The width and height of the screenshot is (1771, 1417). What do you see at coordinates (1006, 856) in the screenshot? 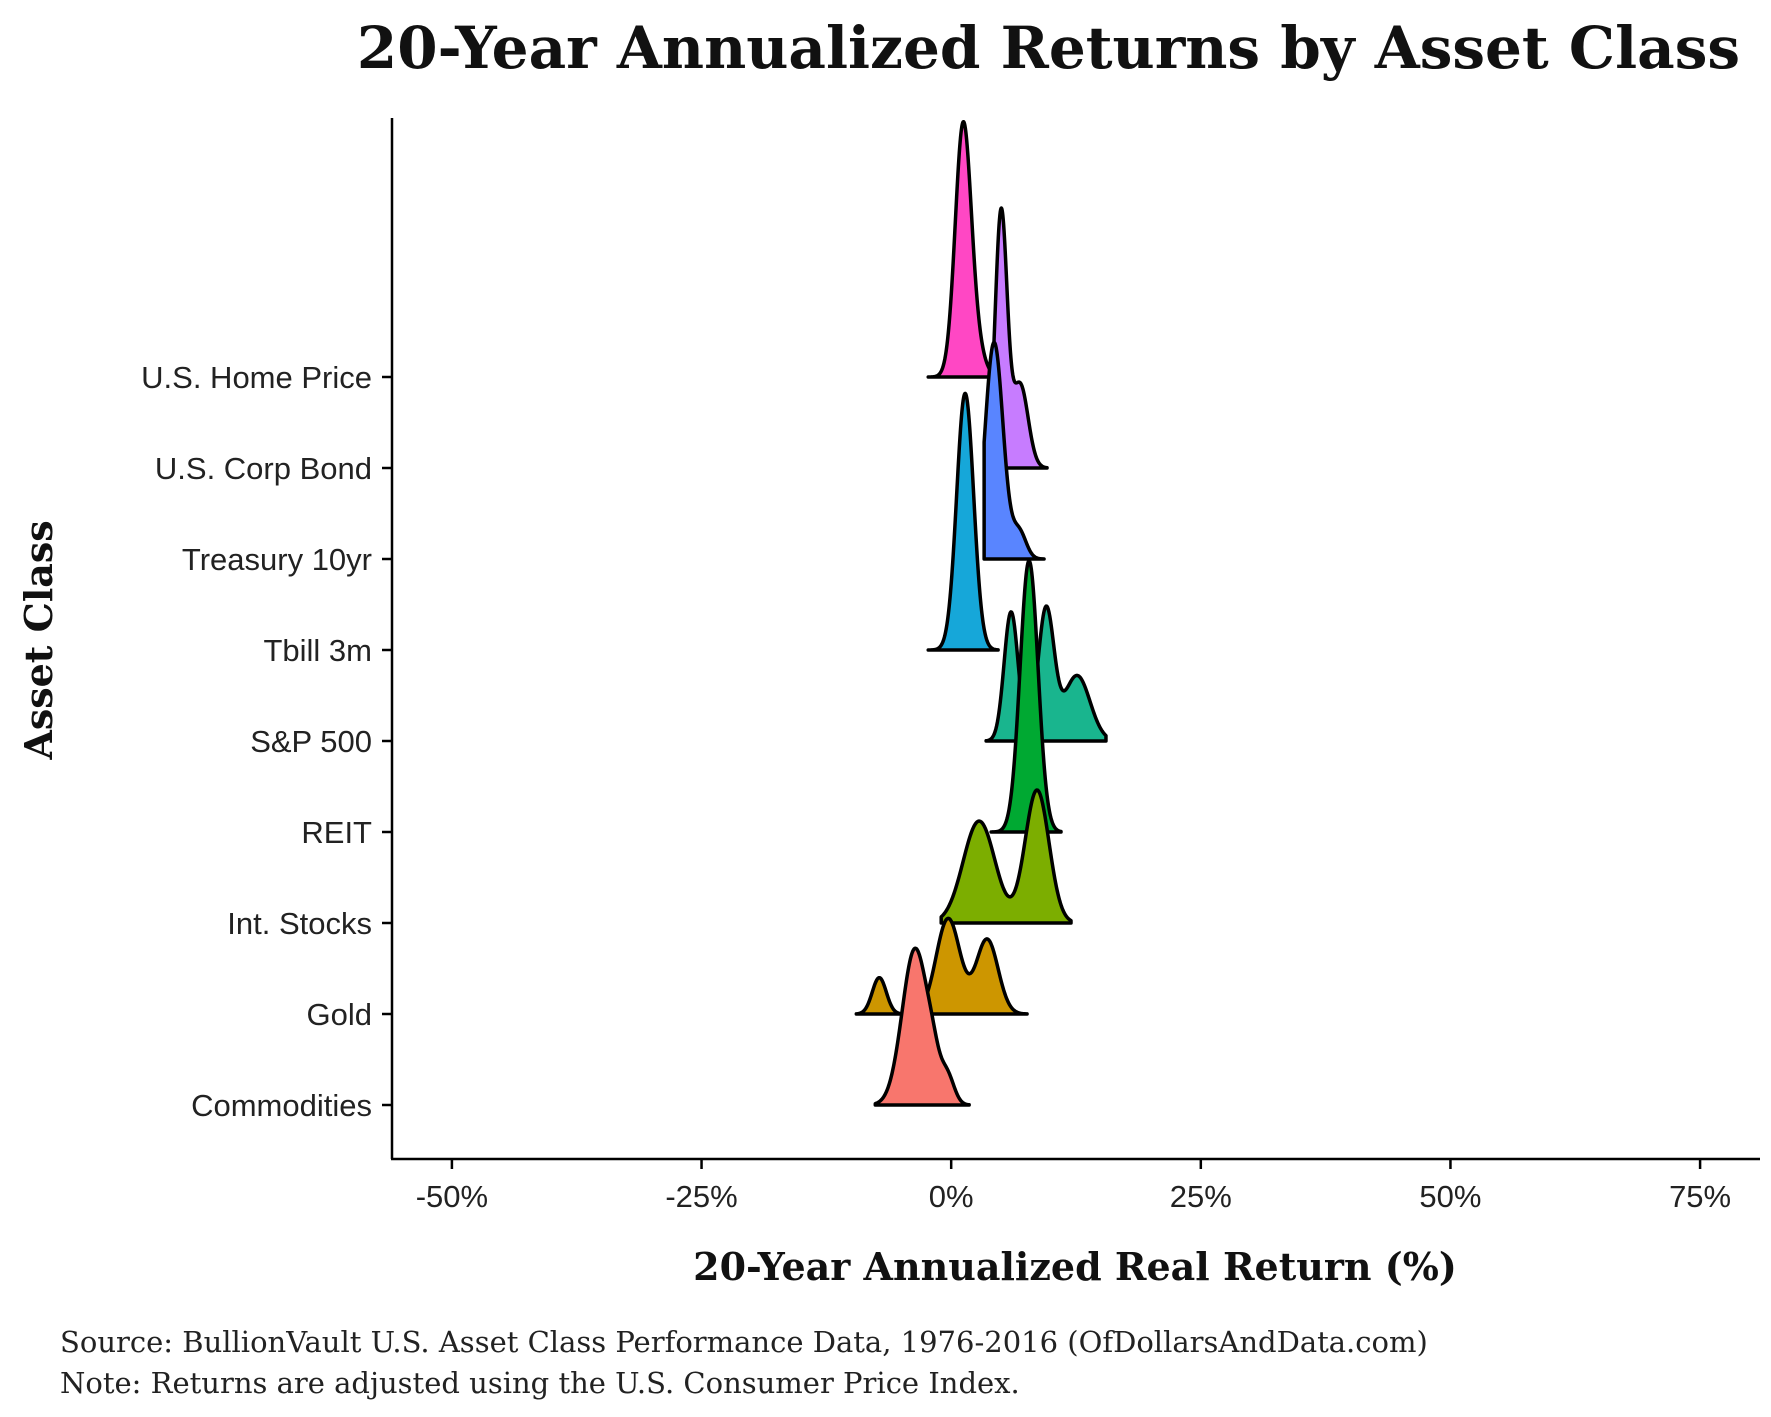
I see `ridge-int-stocks` at bounding box center [1006, 856].